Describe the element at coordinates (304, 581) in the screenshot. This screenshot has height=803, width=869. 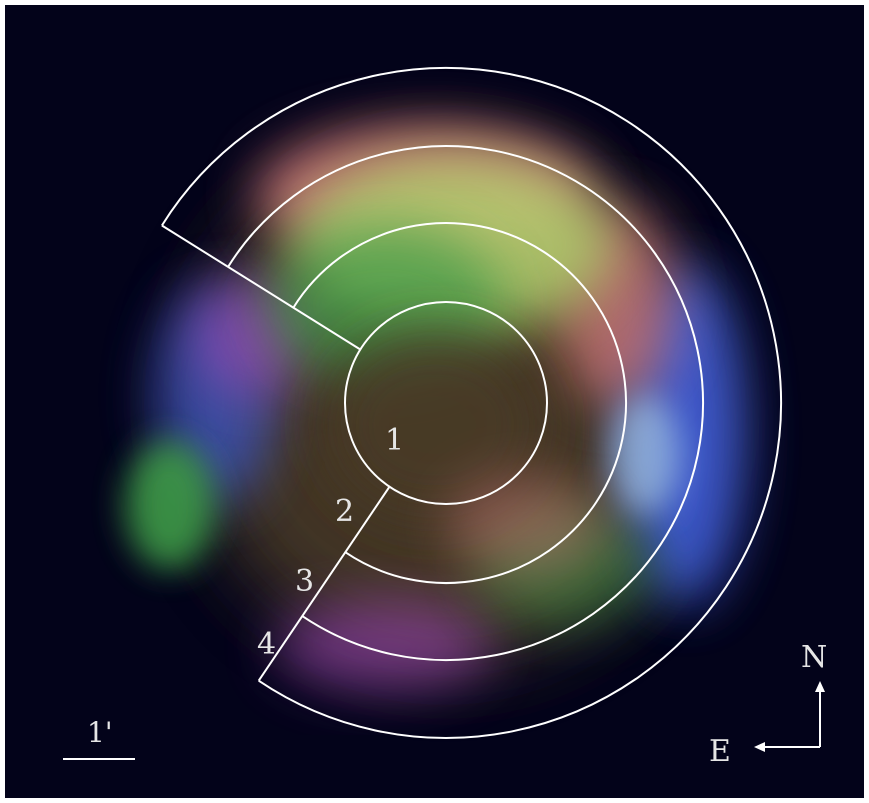
I see `region-label-3: 3` at that location.